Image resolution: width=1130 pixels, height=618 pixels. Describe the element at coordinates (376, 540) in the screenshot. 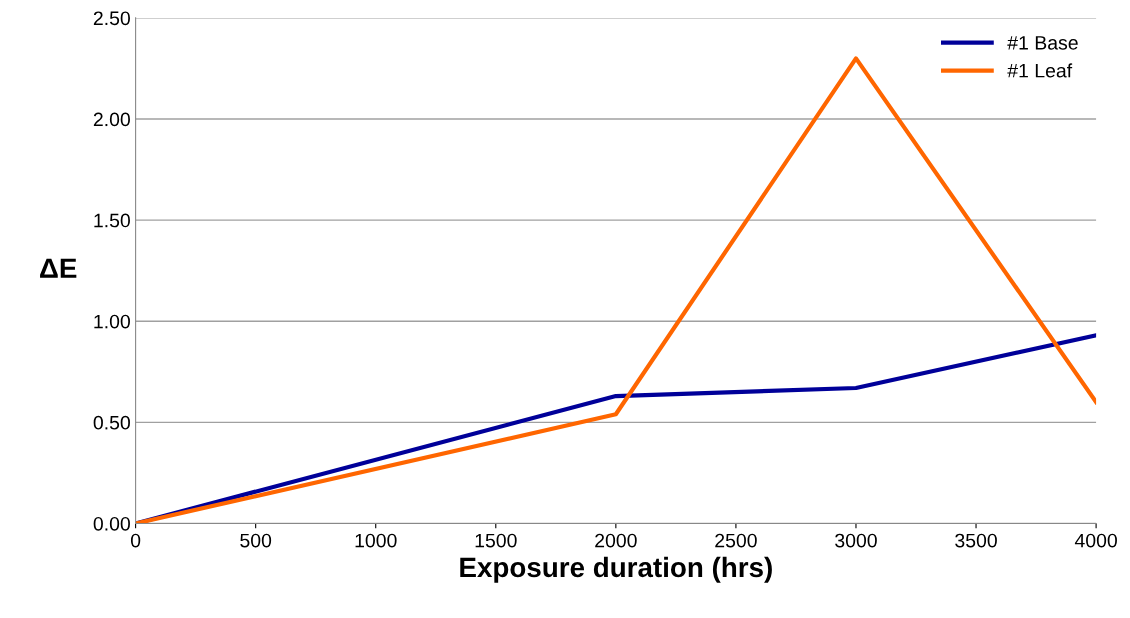

I see `x-tick-label: 1000` at that location.